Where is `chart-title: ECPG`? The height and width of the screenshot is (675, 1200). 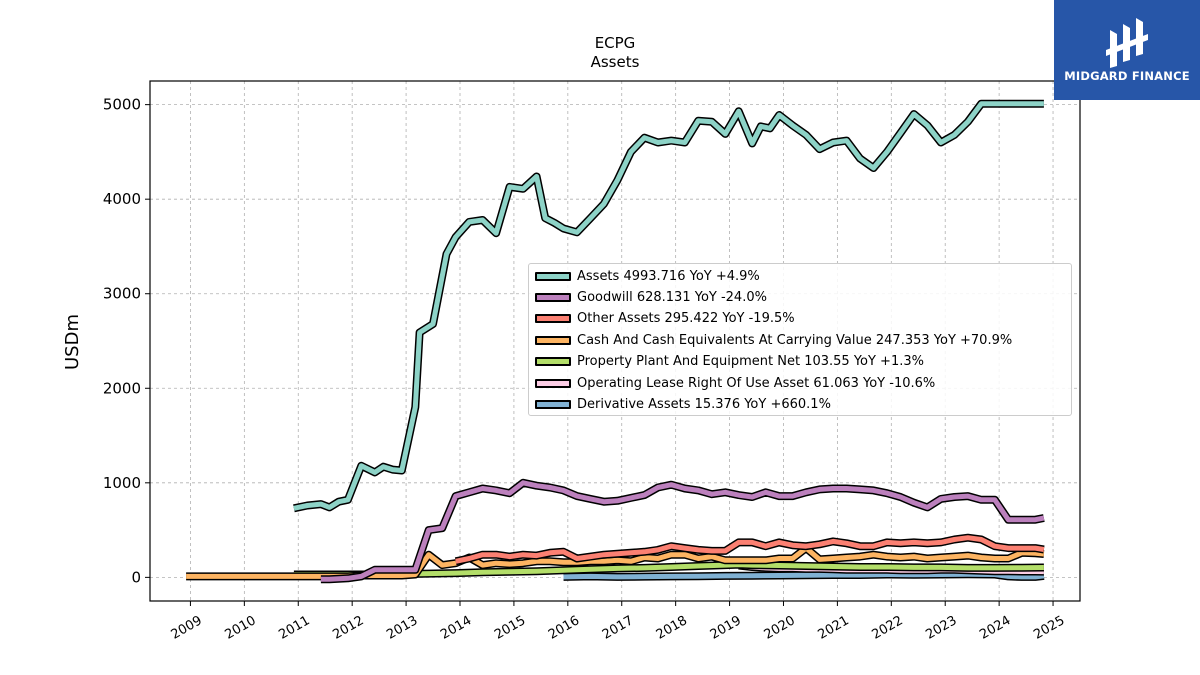
chart-title: ECPG is located at coordinates (615, 43).